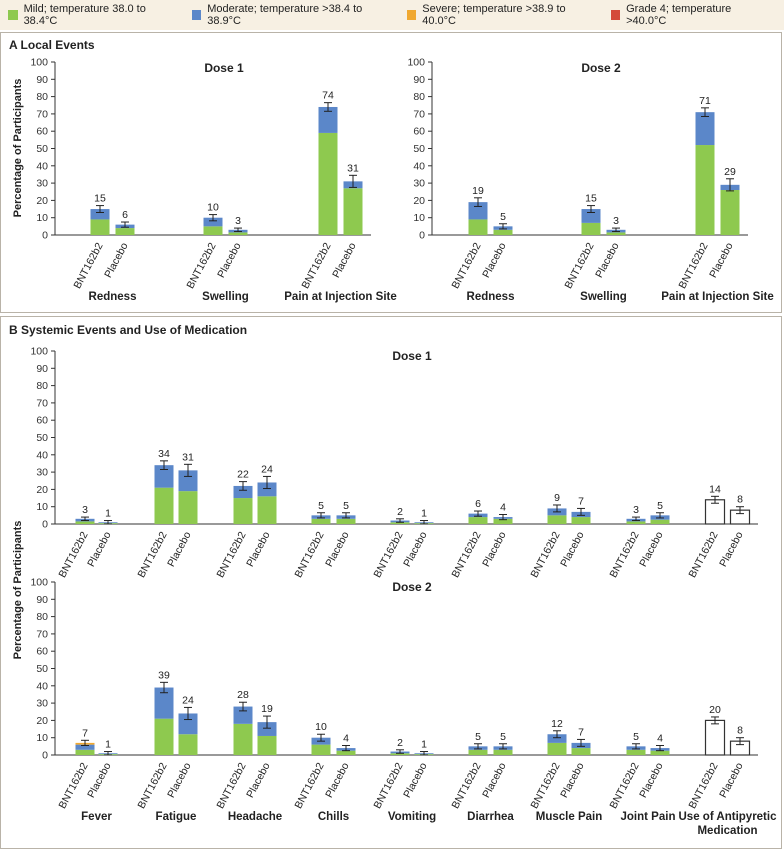  I want to click on legend-swatch-mild, so click(13, 15).